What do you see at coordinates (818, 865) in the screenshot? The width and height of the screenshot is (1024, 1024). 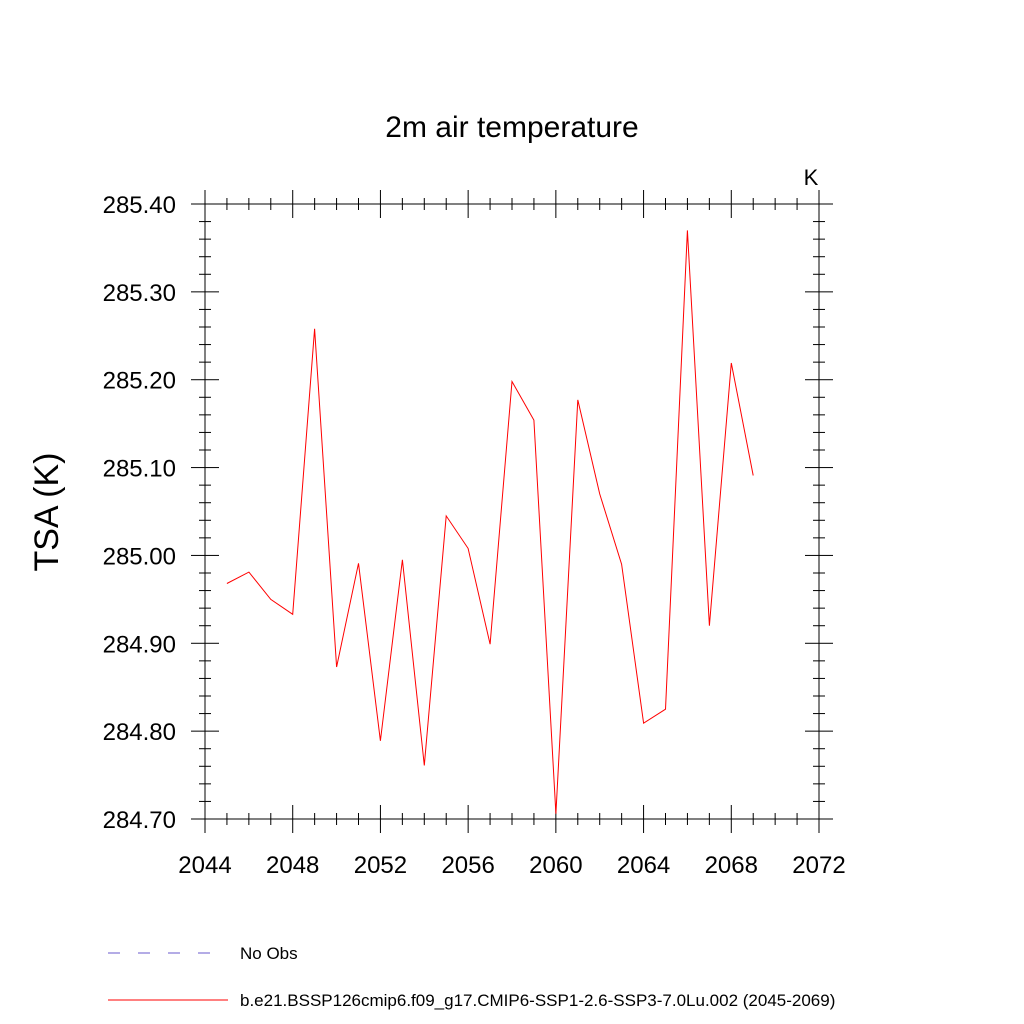 I see `x-tick-label: 2072` at bounding box center [818, 865].